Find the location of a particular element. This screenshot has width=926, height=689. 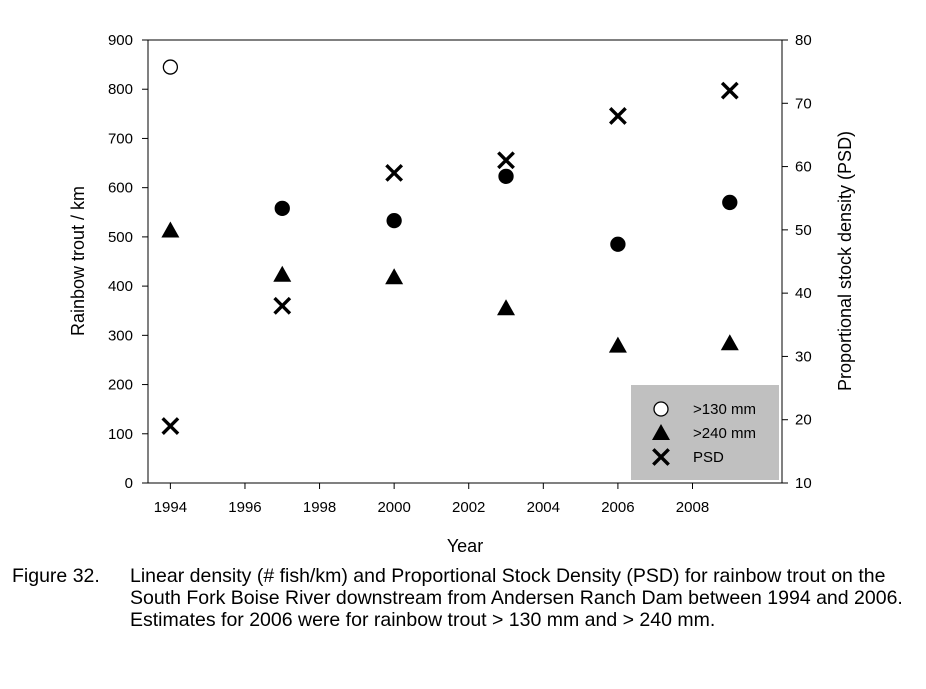

psd-point-2009 is located at coordinates (729, 90).